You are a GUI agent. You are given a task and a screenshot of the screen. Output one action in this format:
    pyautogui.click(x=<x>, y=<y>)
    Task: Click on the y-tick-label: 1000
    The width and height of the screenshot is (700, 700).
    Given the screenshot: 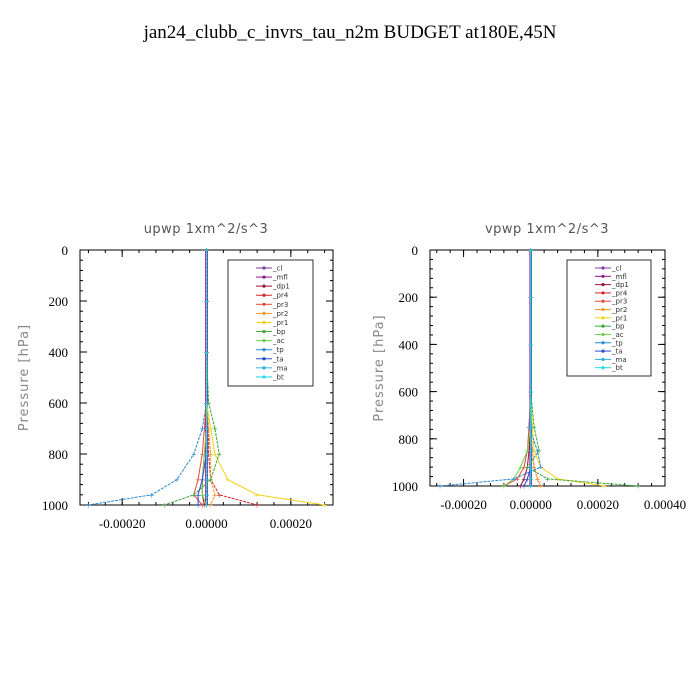 What is the action you would take?
    pyautogui.click(x=55, y=505)
    